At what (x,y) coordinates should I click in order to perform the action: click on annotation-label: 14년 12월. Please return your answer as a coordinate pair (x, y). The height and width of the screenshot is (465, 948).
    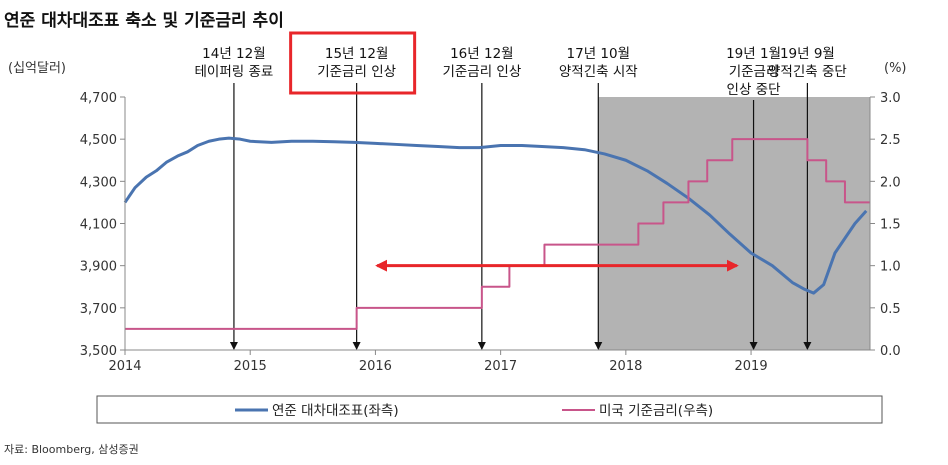
    Looking at the image, I should click on (234, 54).